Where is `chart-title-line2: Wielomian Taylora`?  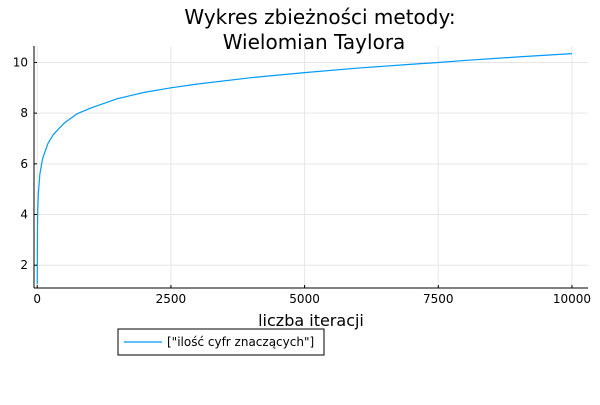 chart-title-line2: Wielomian Taylora is located at coordinates (314, 42).